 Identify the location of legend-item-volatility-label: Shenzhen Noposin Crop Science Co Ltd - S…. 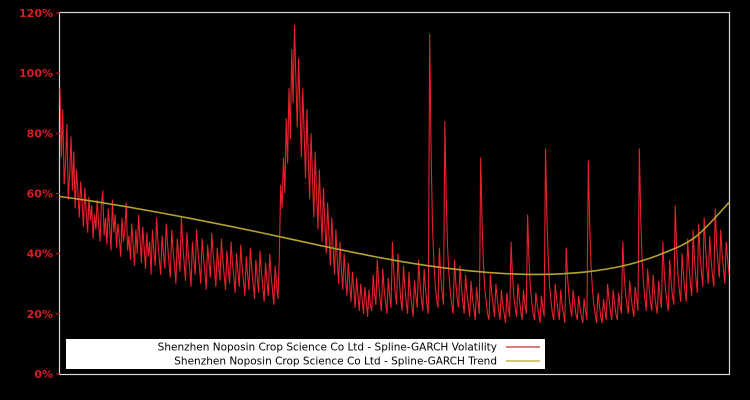
(327, 348).